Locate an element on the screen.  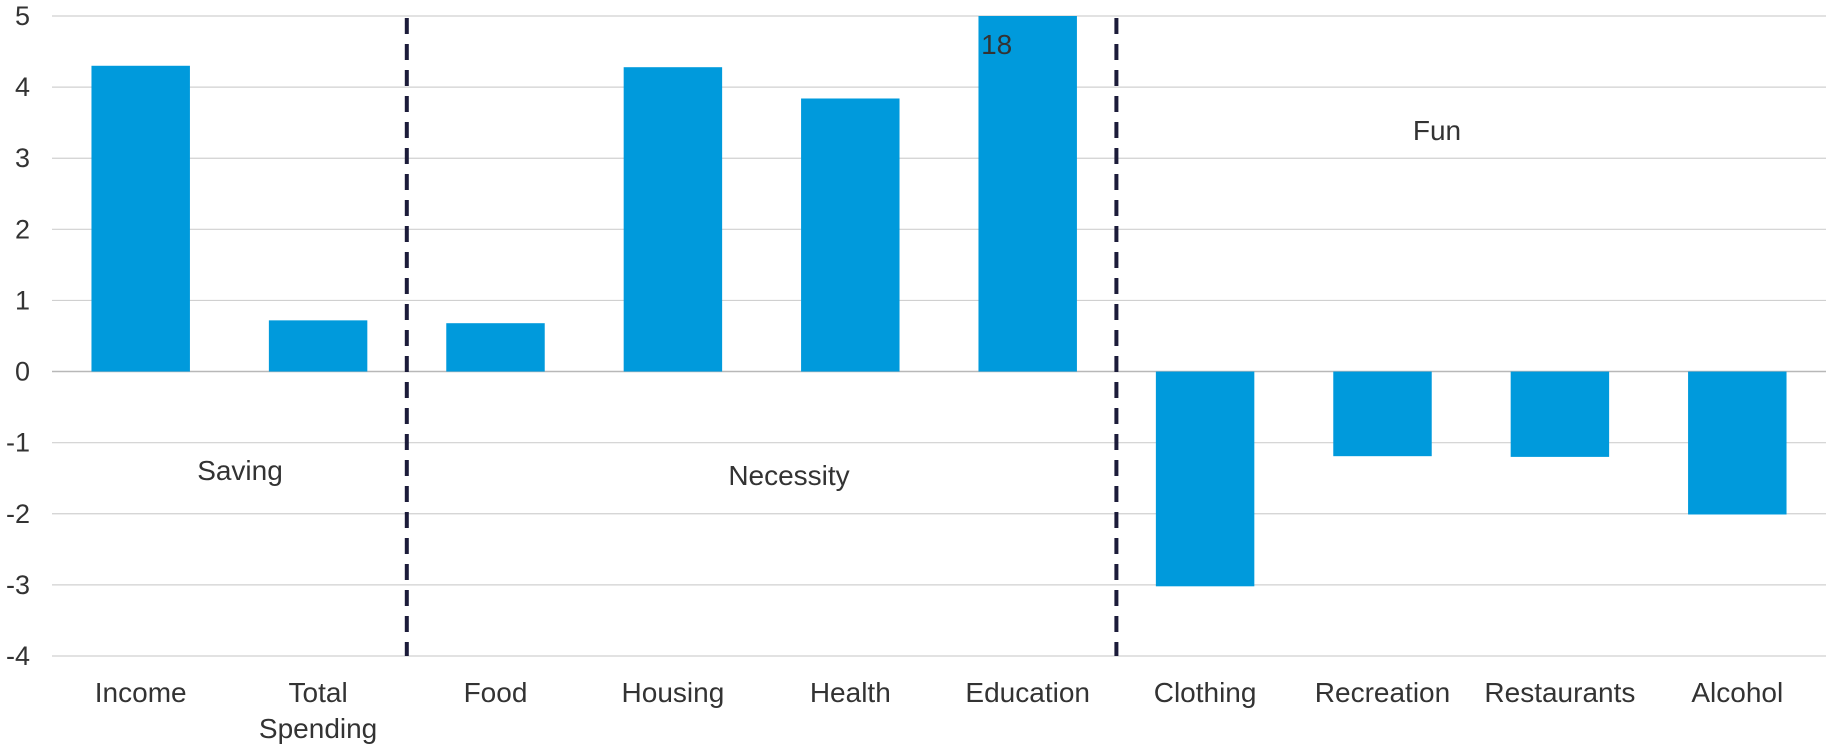
x-tick-label: Clothing is located at coordinates (1205, 692).